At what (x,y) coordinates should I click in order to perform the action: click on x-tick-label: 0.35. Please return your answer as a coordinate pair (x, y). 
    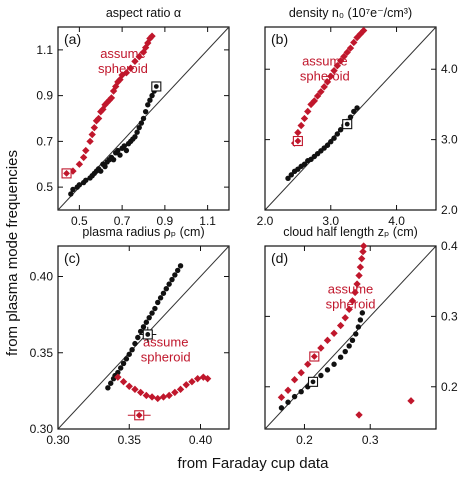
    Looking at the image, I should click on (130, 440).